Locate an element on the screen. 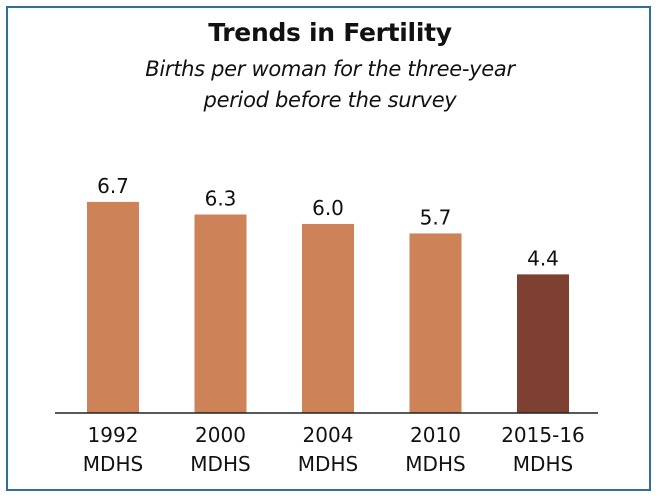  chart-subtitle-line-2: period before the survey is located at coordinates (330, 100).